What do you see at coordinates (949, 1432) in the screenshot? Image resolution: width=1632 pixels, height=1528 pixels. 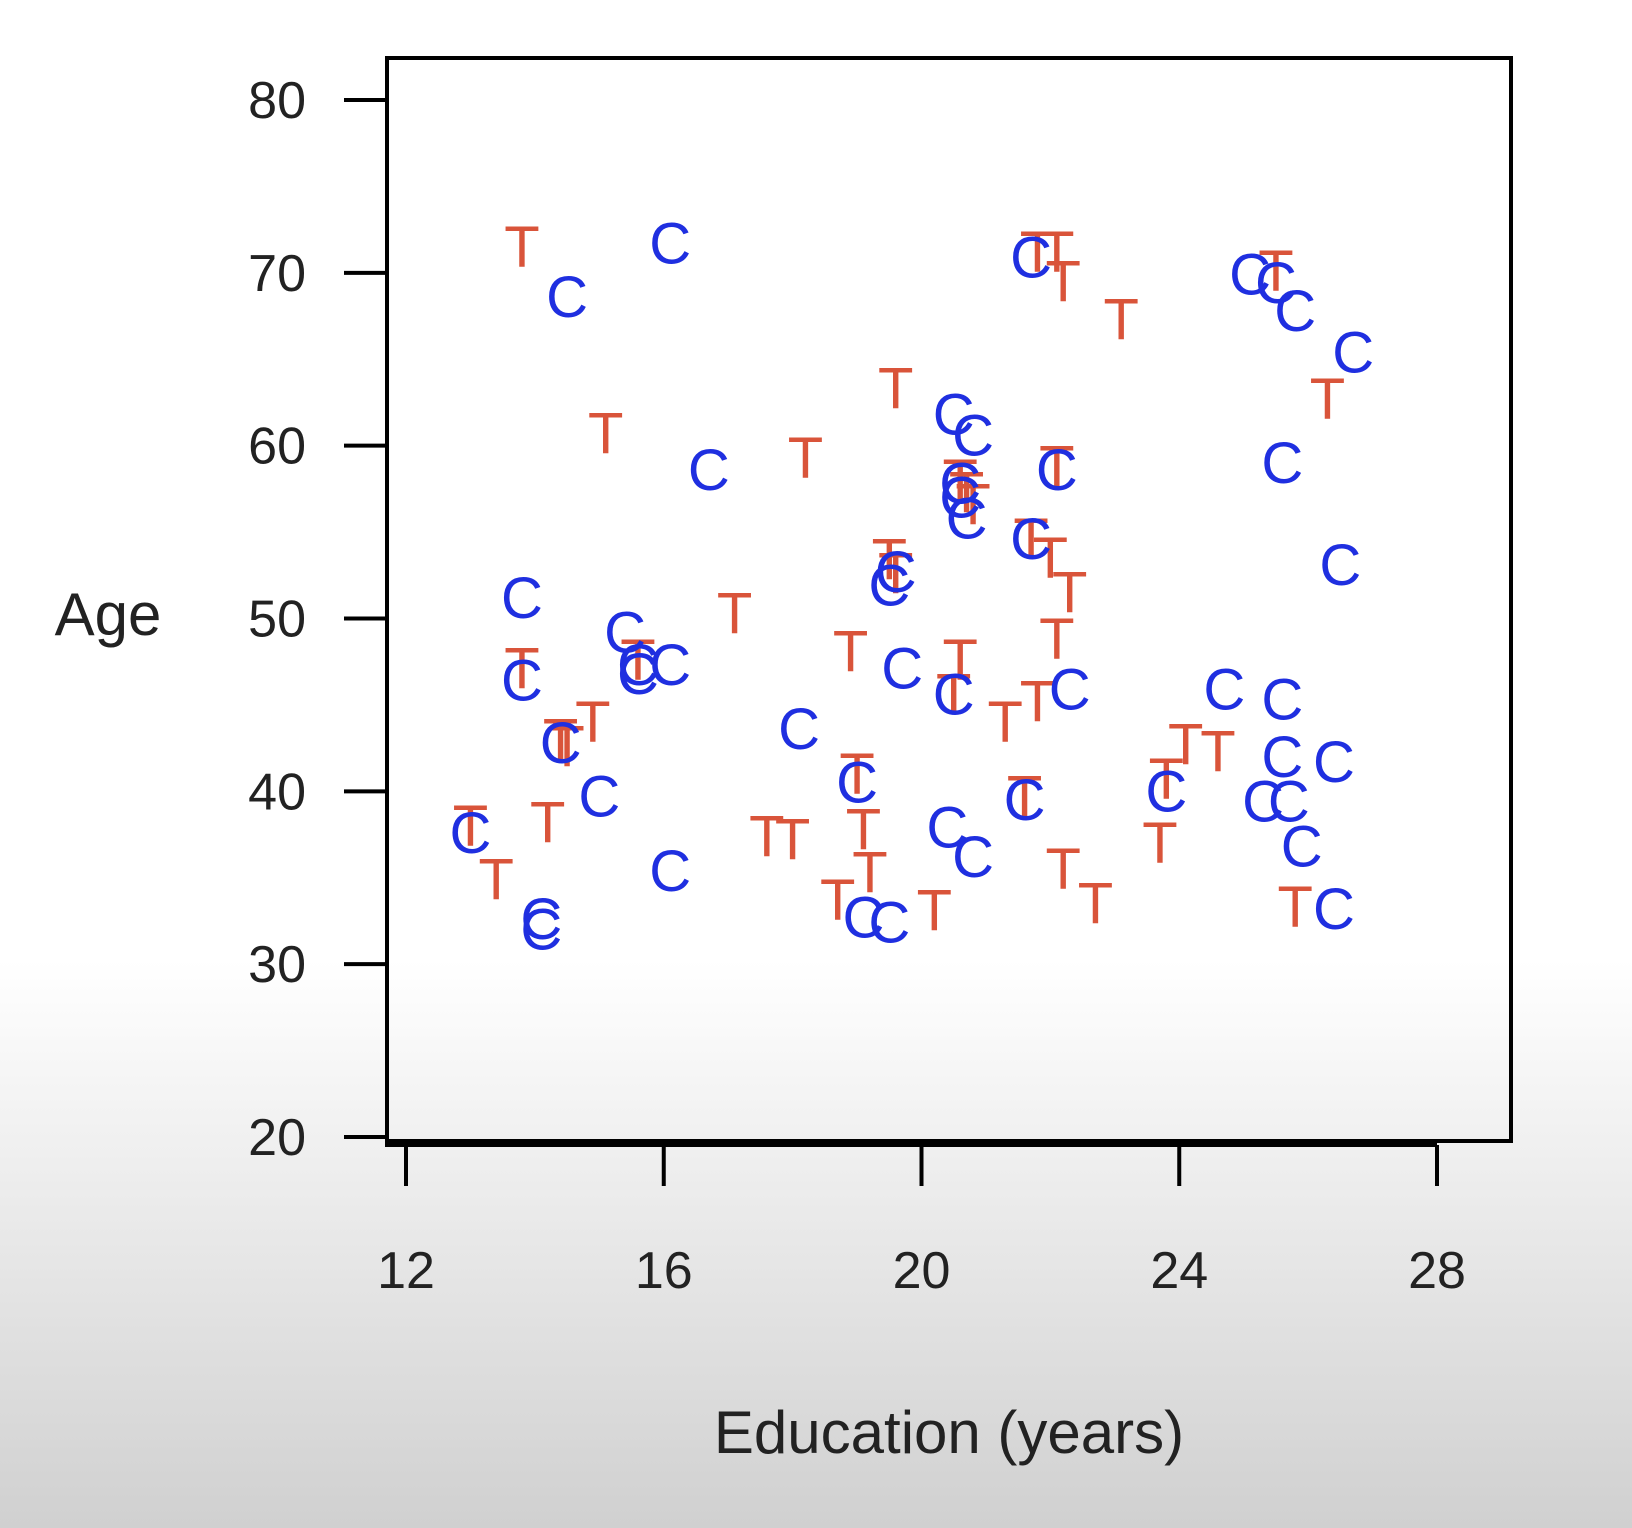 I see `x-axis-title: Education (years)` at bounding box center [949, 1432].